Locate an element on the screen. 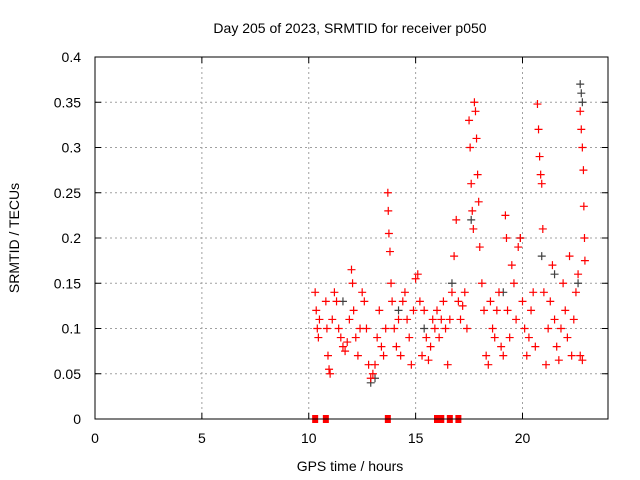 The image size is (640, 480). x-tick-label: 10 is located at coordinates (309, 438).